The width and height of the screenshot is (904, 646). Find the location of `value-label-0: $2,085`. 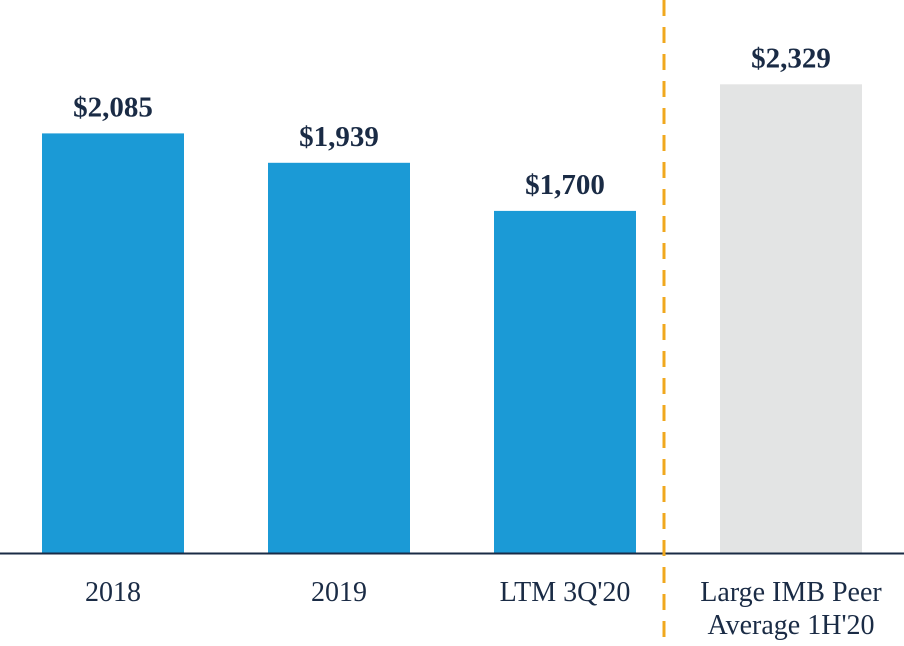

value-label-0: $2,085 is located at coordinates (113, 107).